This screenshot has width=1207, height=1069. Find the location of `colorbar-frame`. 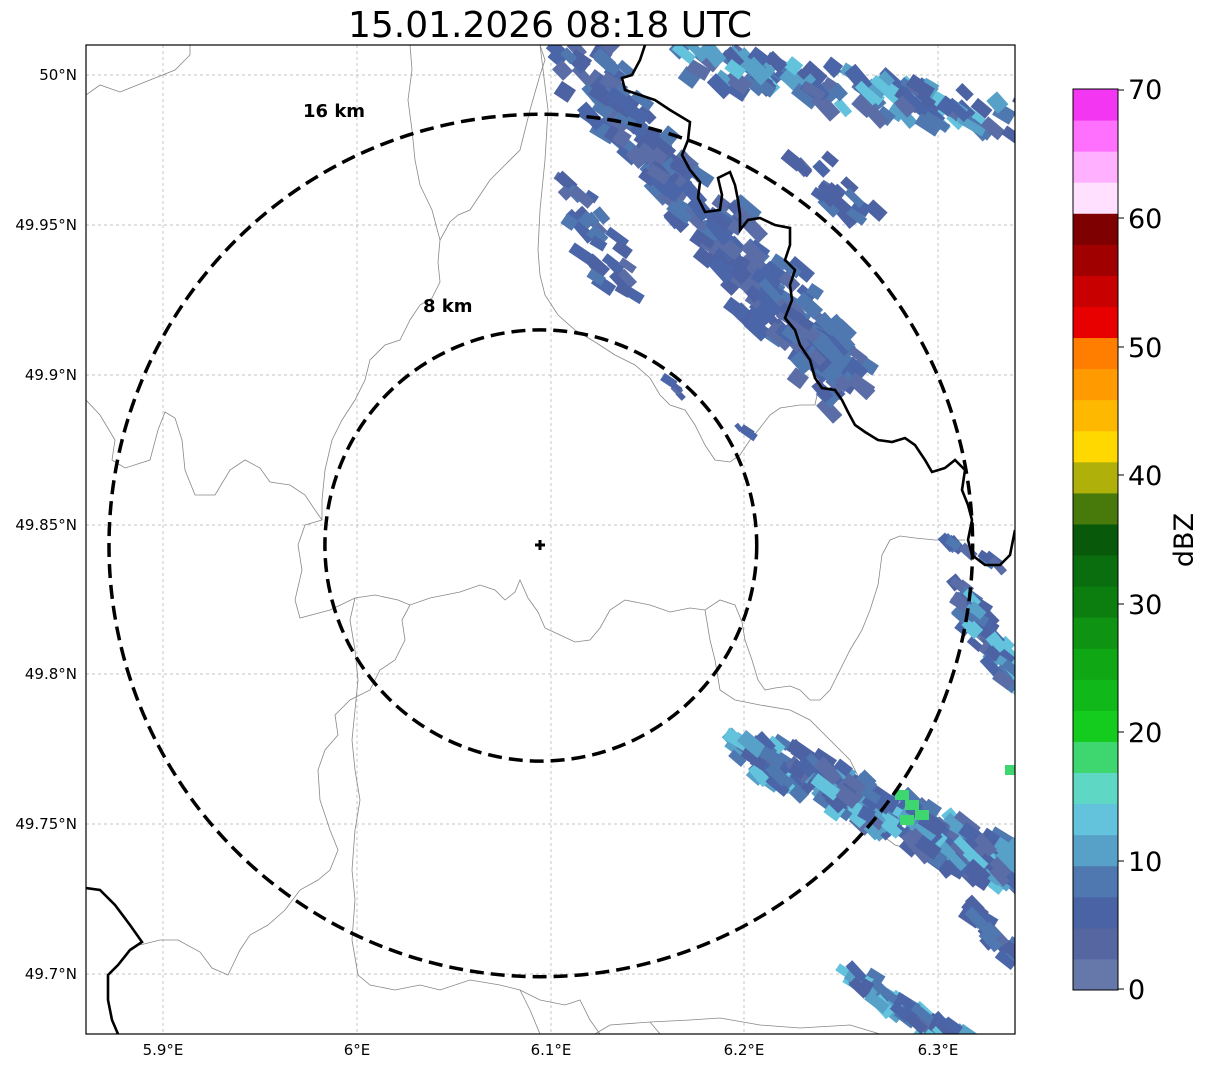

colorbar-frame is located at coordinates (1095, 539).